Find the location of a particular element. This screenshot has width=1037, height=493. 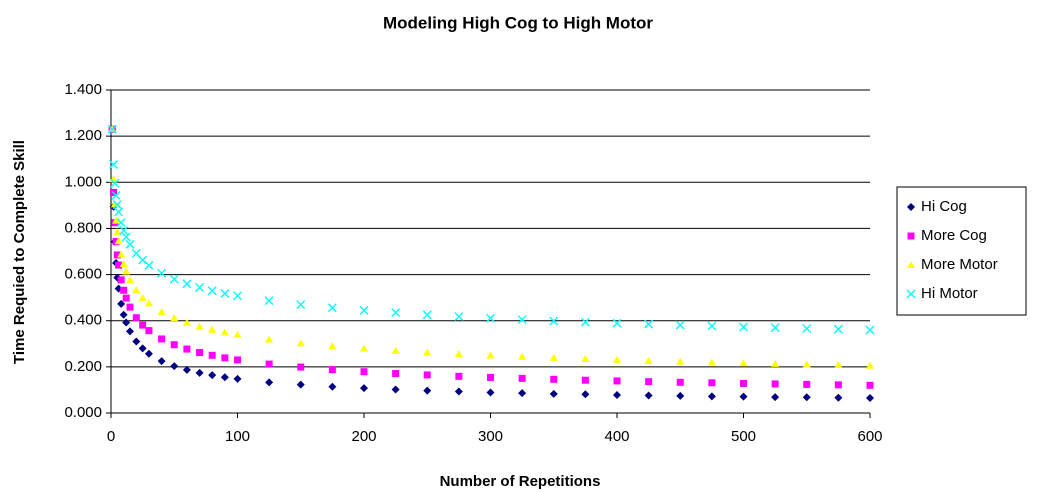

y-tick-label: 0.600 is located at coordinates (83, 274).